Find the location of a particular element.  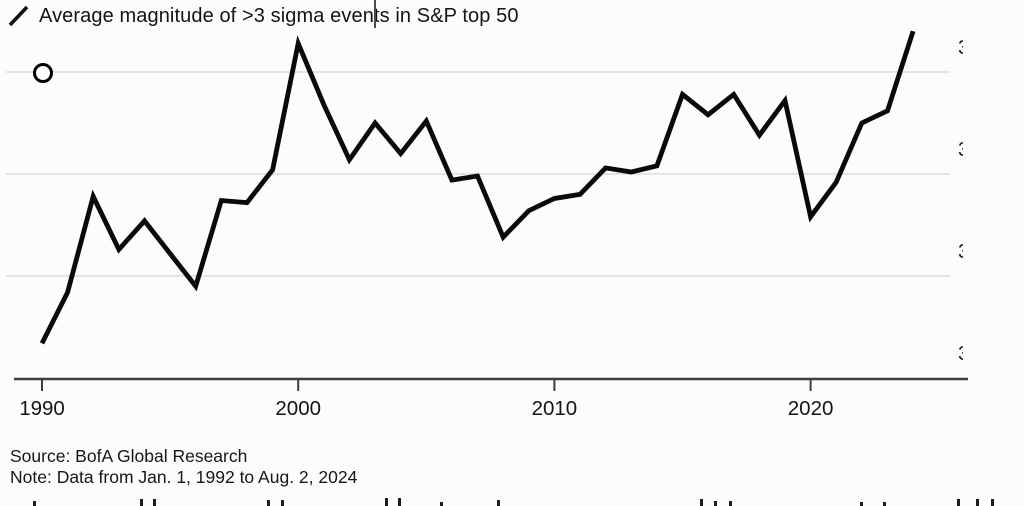

circle-marker is located at coordinates (43, 73).